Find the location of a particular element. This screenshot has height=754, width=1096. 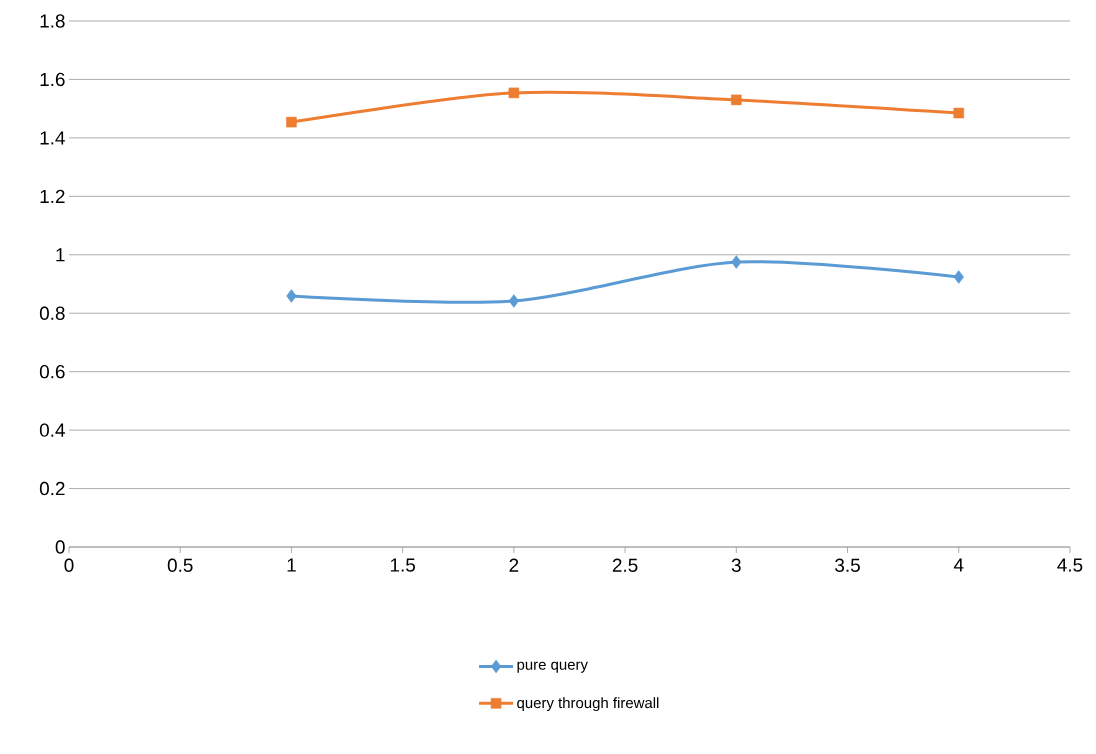

x-tick-label: 2 is located at coordinates (514, 565).